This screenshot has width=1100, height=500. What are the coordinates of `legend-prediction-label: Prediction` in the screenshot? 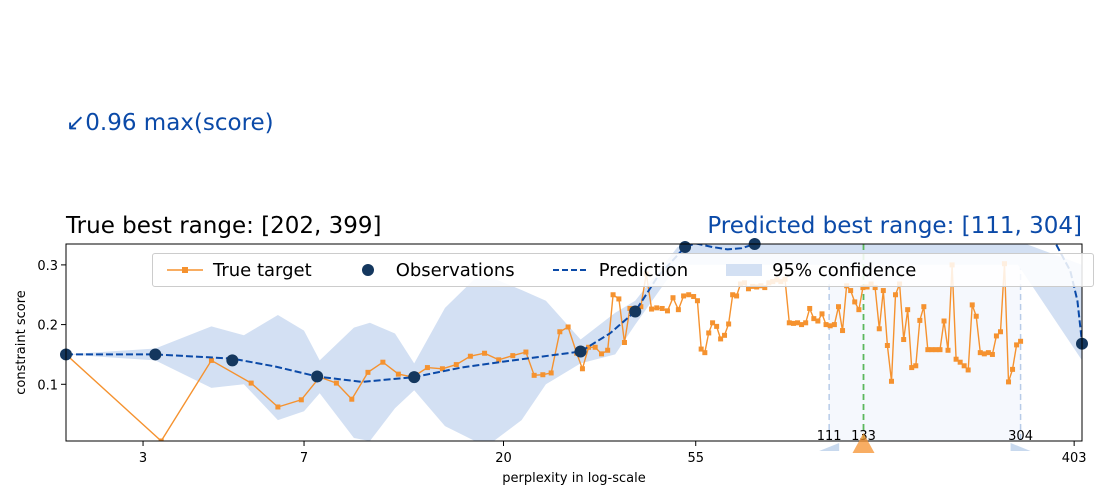 It's located at (643, 270).